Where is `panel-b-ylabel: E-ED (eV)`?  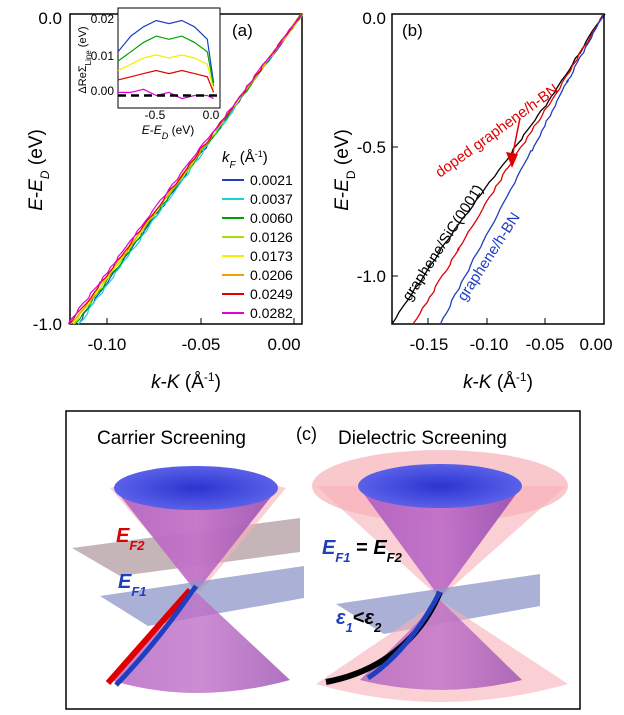 panel-b-ylabel: E-ED (eV) is located at coordinates (345, 170).